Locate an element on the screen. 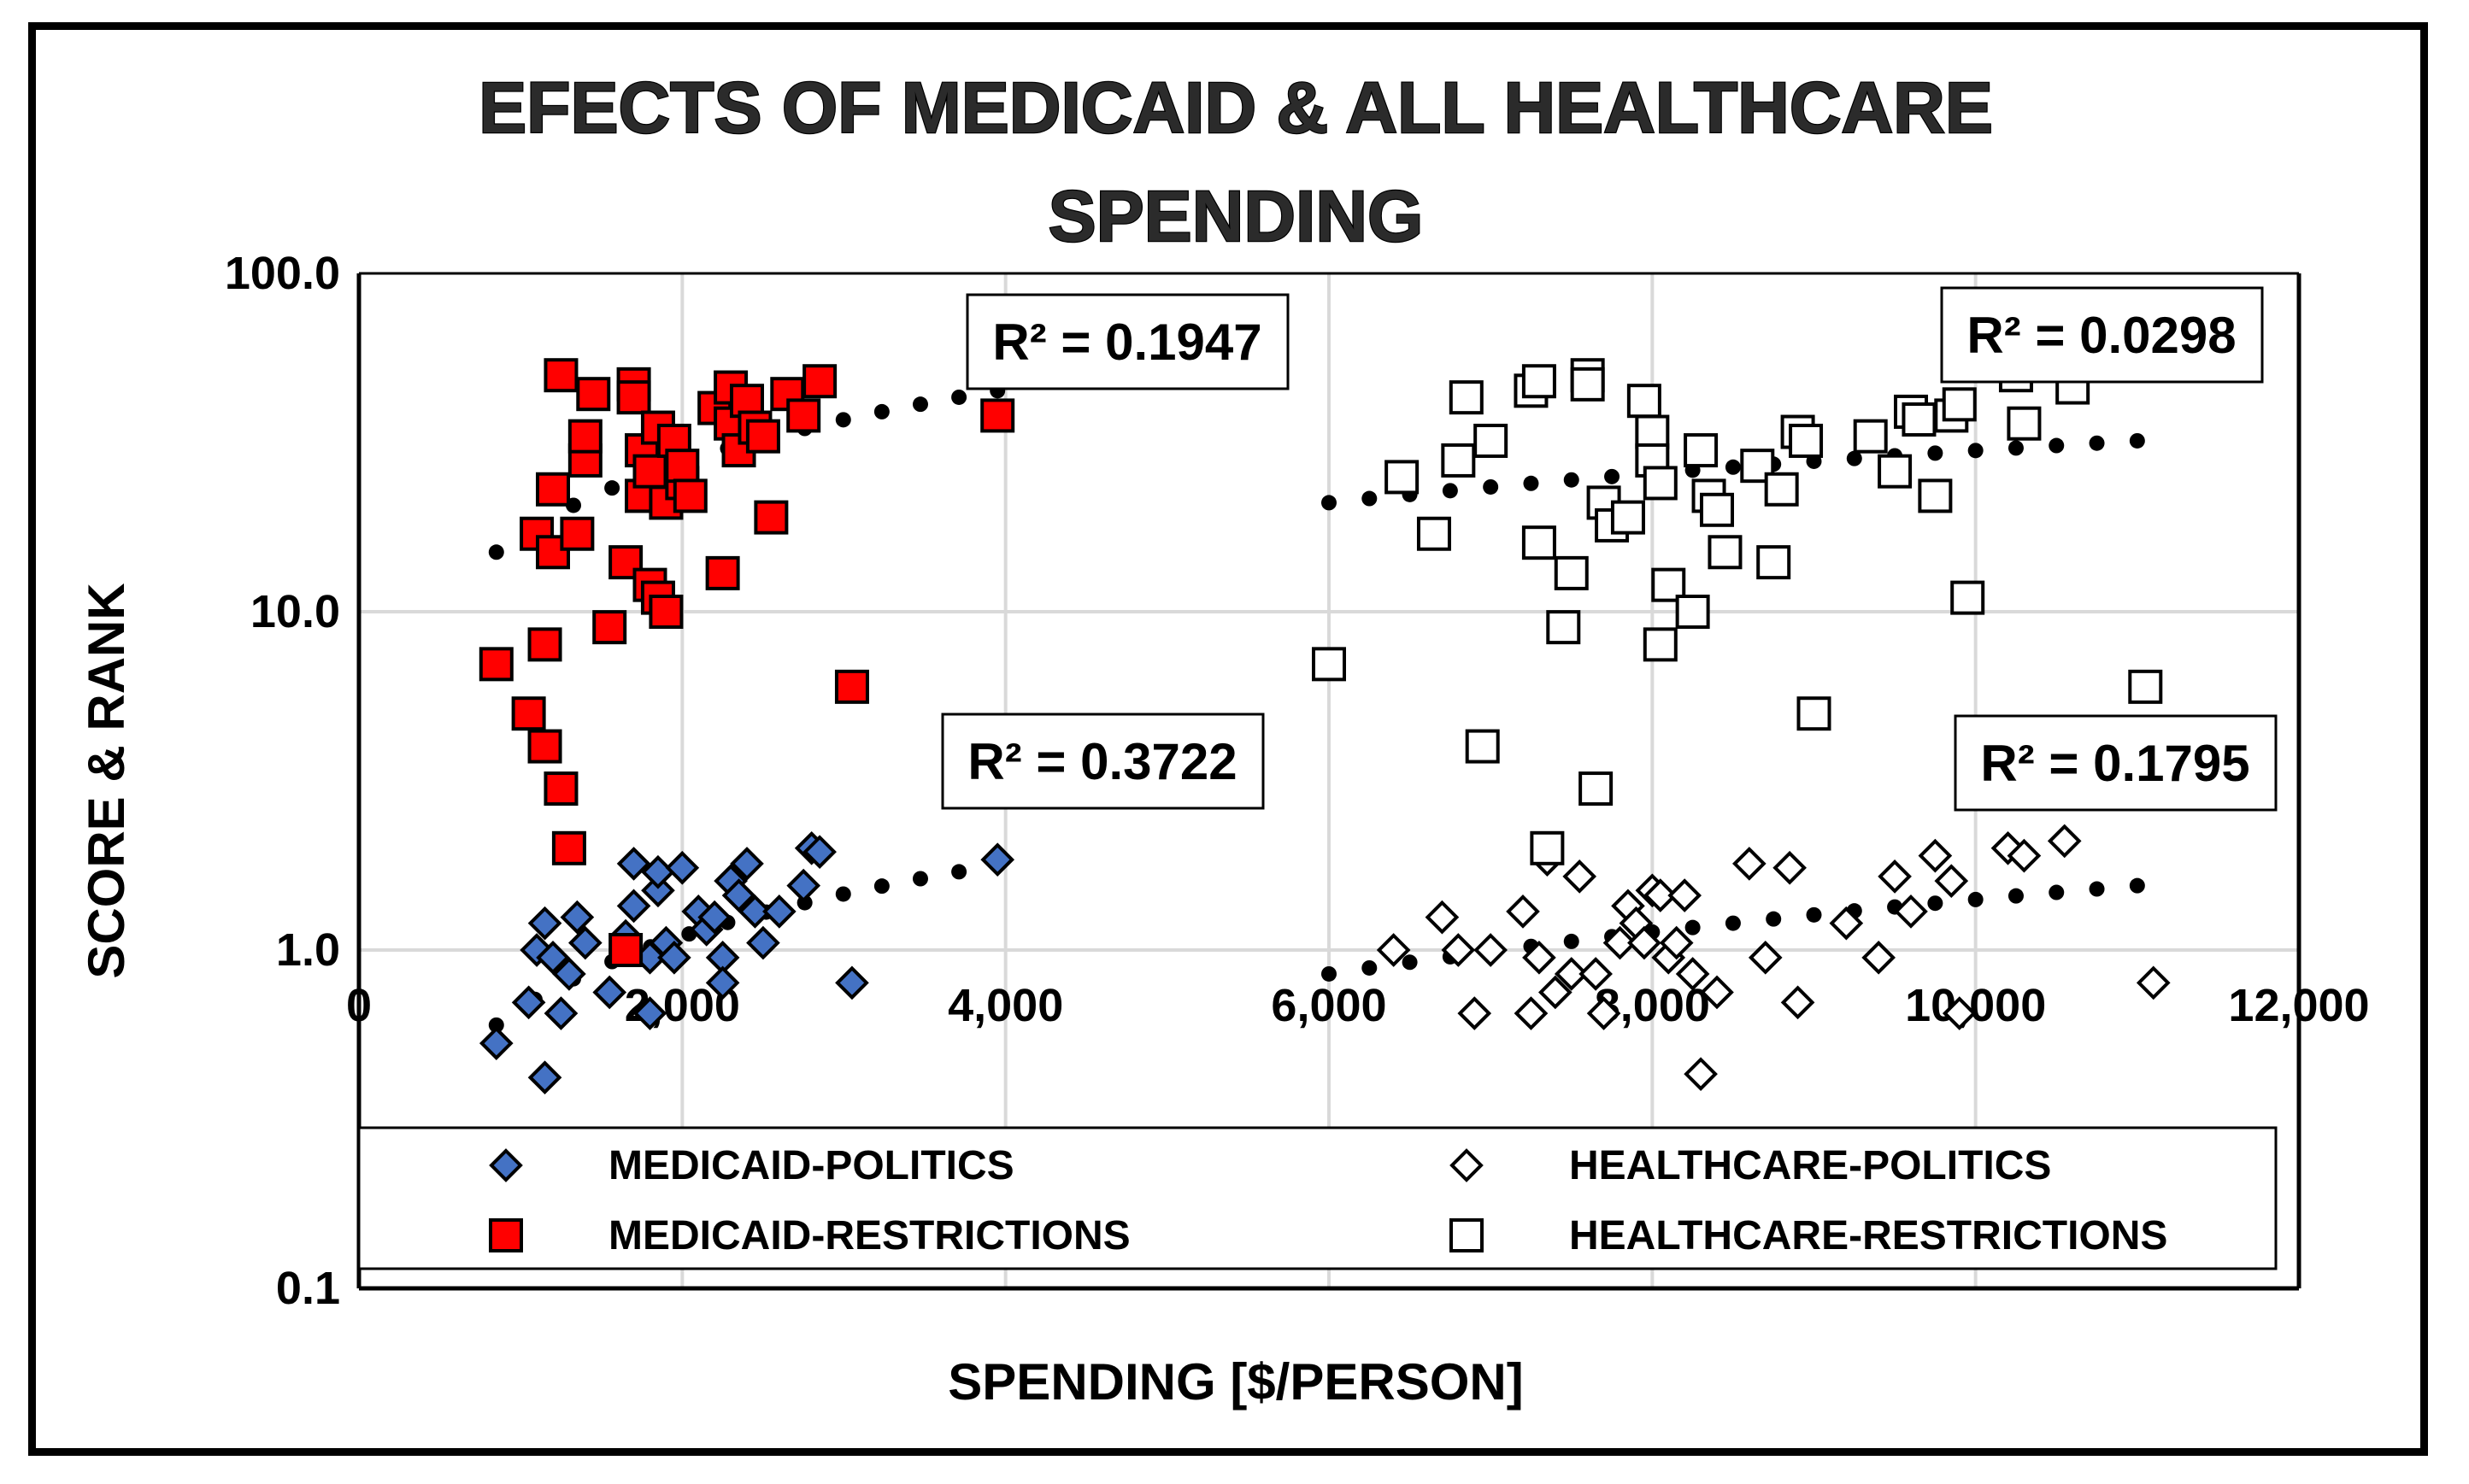  x-axis-label: SPENDING [$/PERSON] is located at coordinates (1235, 1382).